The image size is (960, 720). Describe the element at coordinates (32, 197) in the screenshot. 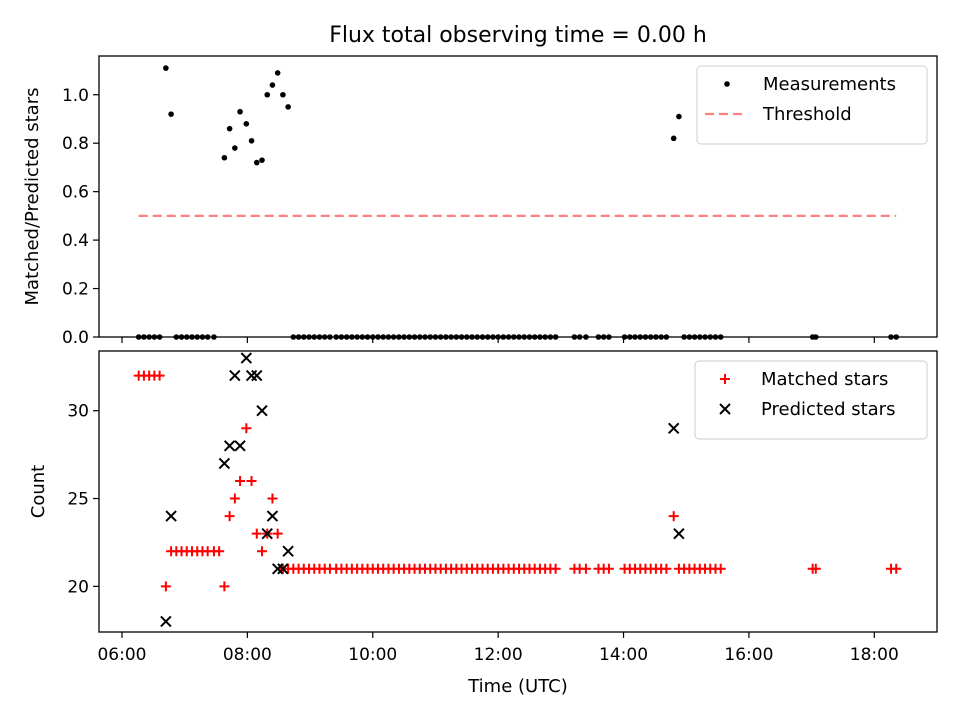

I see `ratio-y-axis-label: Matched/Predicted stars` at that location.